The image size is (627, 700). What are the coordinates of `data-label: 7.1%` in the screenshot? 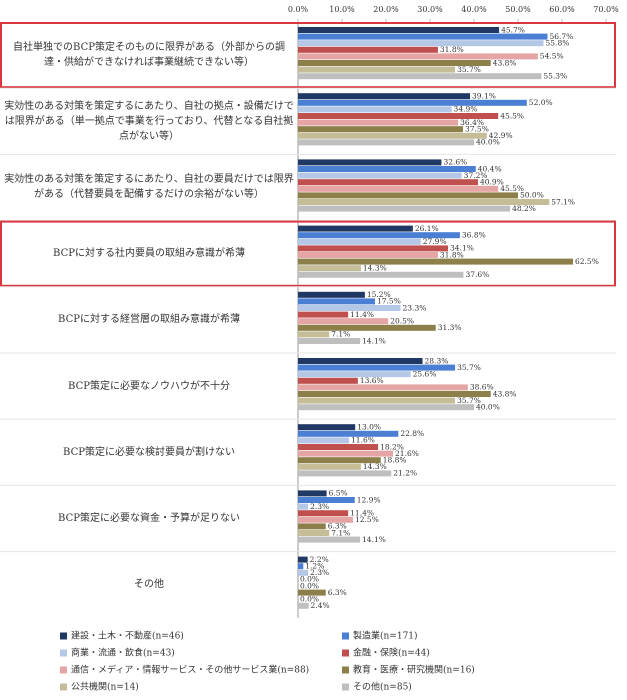 It's located at (340, 334).